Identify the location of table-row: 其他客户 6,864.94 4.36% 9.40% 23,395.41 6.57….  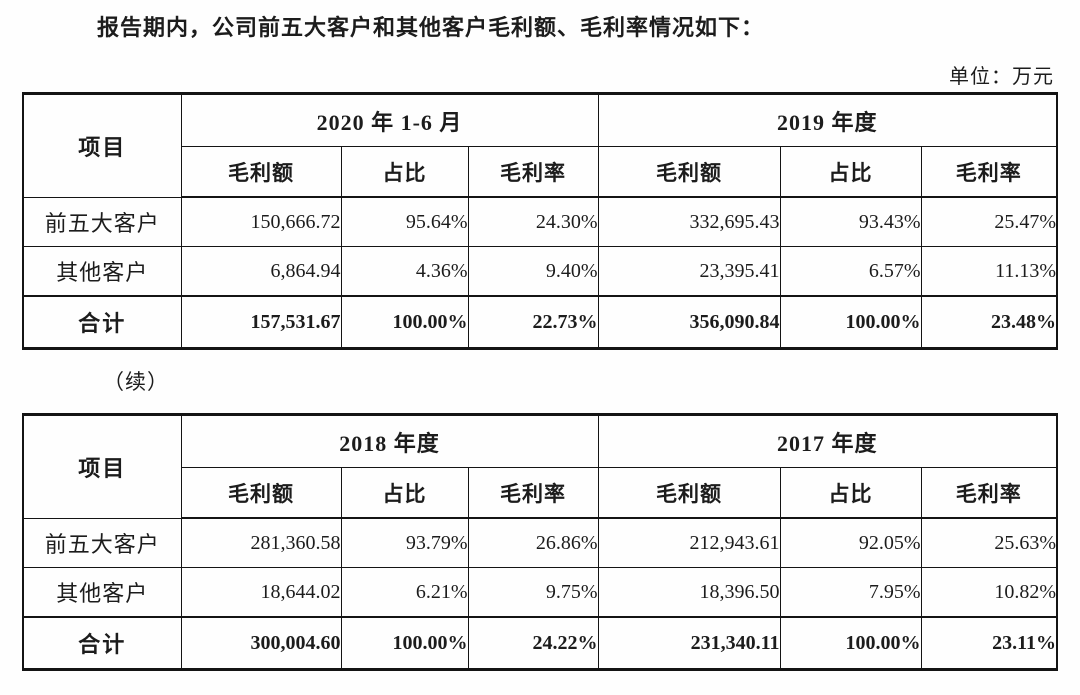
(540, 271).